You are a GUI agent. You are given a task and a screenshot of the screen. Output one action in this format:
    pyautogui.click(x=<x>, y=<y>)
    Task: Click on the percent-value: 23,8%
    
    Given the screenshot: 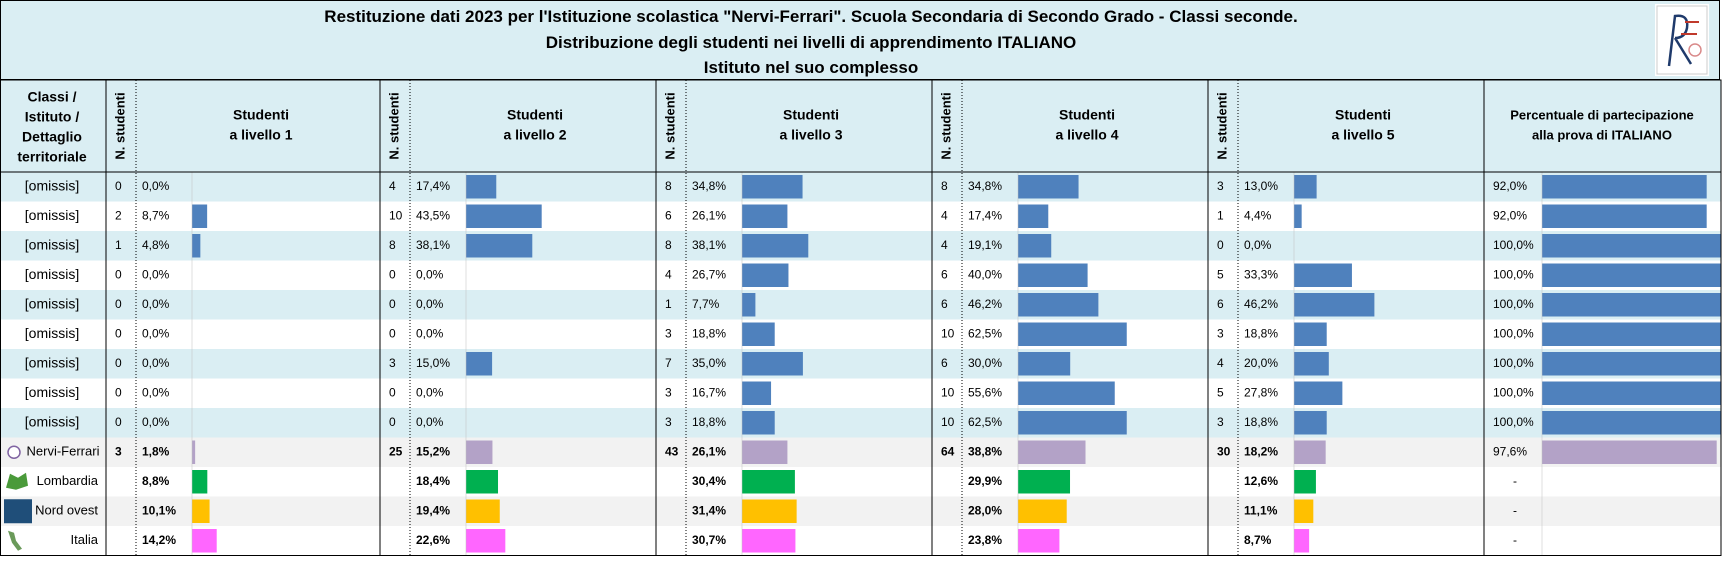 What is the action you would take?
    pyautogui.click(x=985, y=540)
    